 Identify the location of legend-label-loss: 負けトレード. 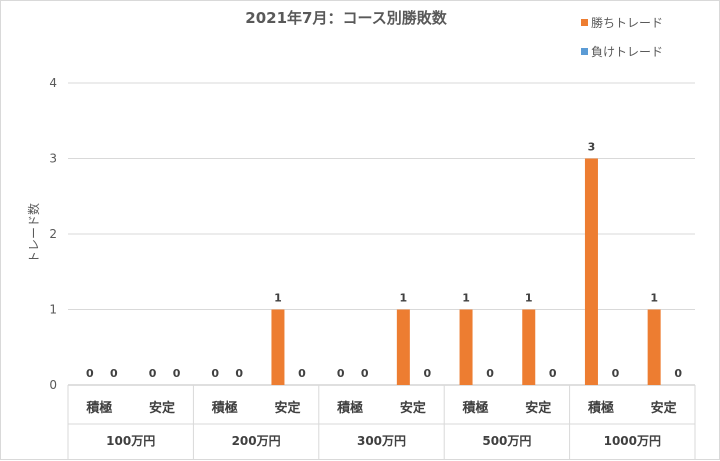
(627, 52).